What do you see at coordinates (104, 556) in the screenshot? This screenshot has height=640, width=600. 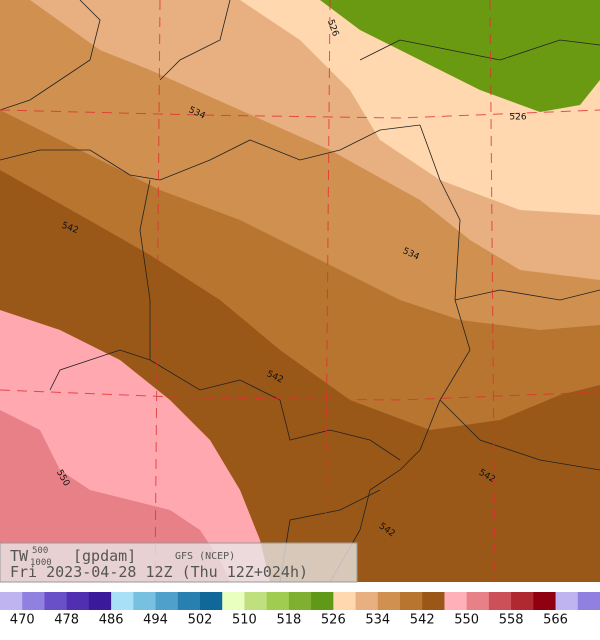 I see `unit: [gpdam]` at bounding box center [104, 556].